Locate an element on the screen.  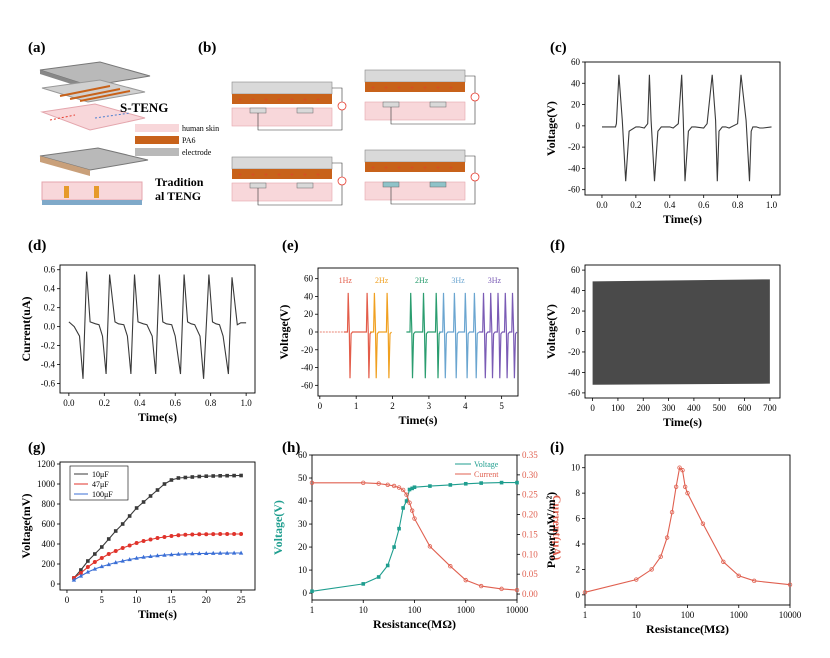
b-charge-plus-3-1: + is located at coordinates (386, 168).